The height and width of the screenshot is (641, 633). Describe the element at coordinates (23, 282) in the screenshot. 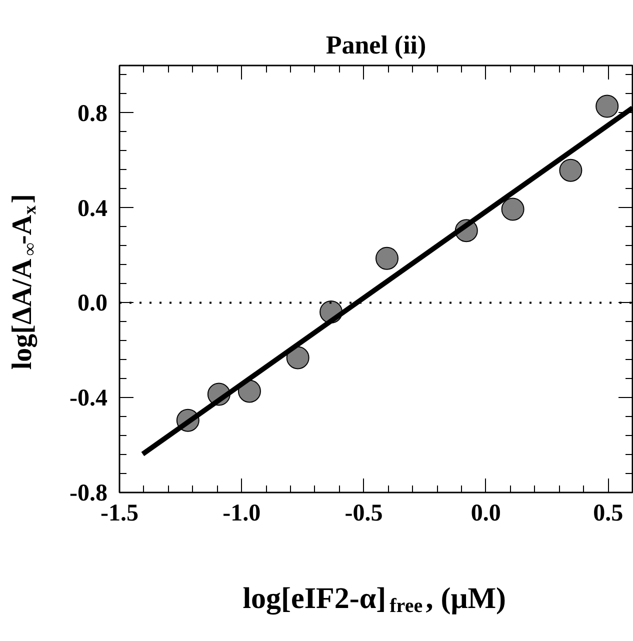

I see `y-axis-title: log[ΔA/A∞-Ax]` at that location.